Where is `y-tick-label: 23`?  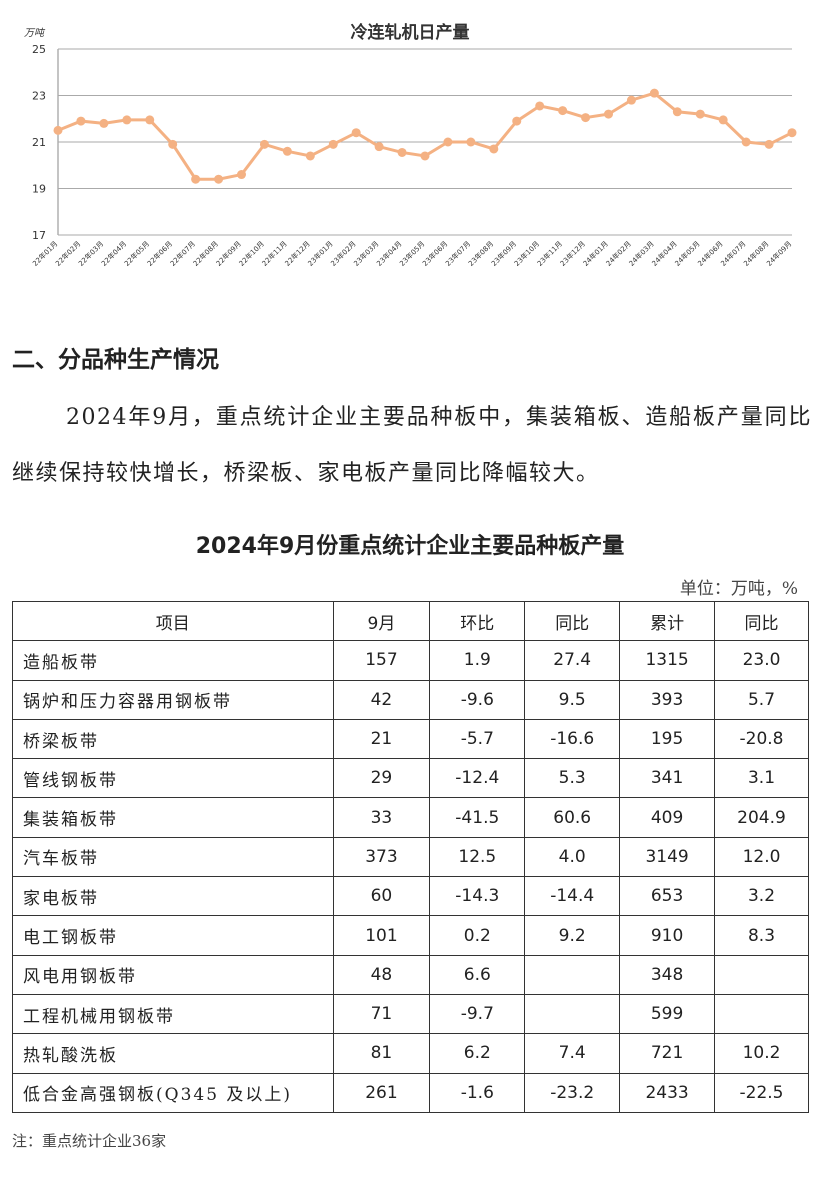
y-tick-label: 23 is located at coordinates (39, 96).